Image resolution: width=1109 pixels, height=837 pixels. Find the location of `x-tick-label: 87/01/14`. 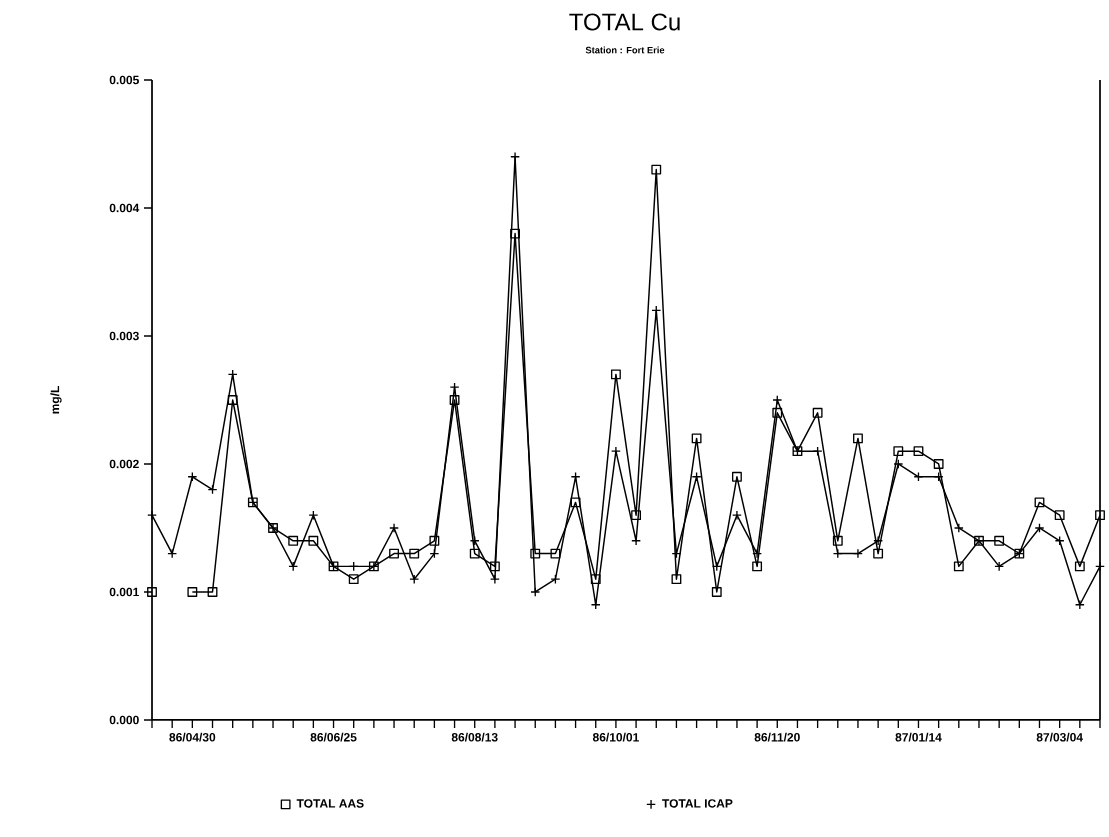

x-tick-label: 87/01/14 is located at coordinates (918, 737).